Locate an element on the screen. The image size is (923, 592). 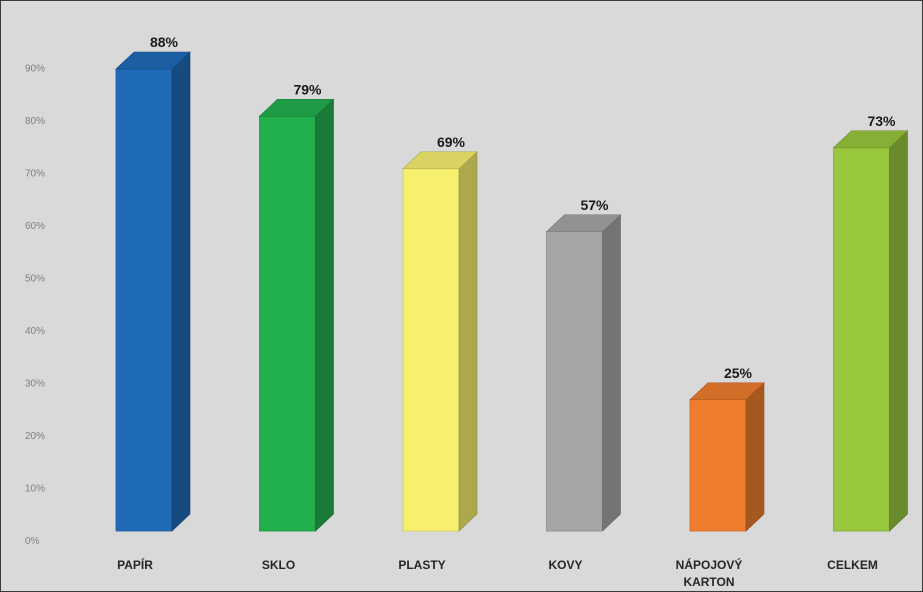
category-label: CELKEM is located at coordinates (852, 565).